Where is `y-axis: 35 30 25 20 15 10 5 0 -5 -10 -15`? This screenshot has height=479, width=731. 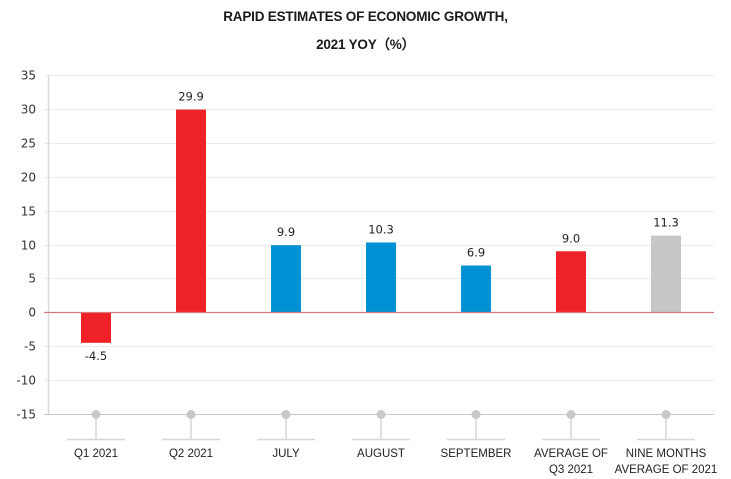
y-axis: 35 30 25 20 15 10 5 0 -5 -10 -15 is located at coordinates (33, 245).